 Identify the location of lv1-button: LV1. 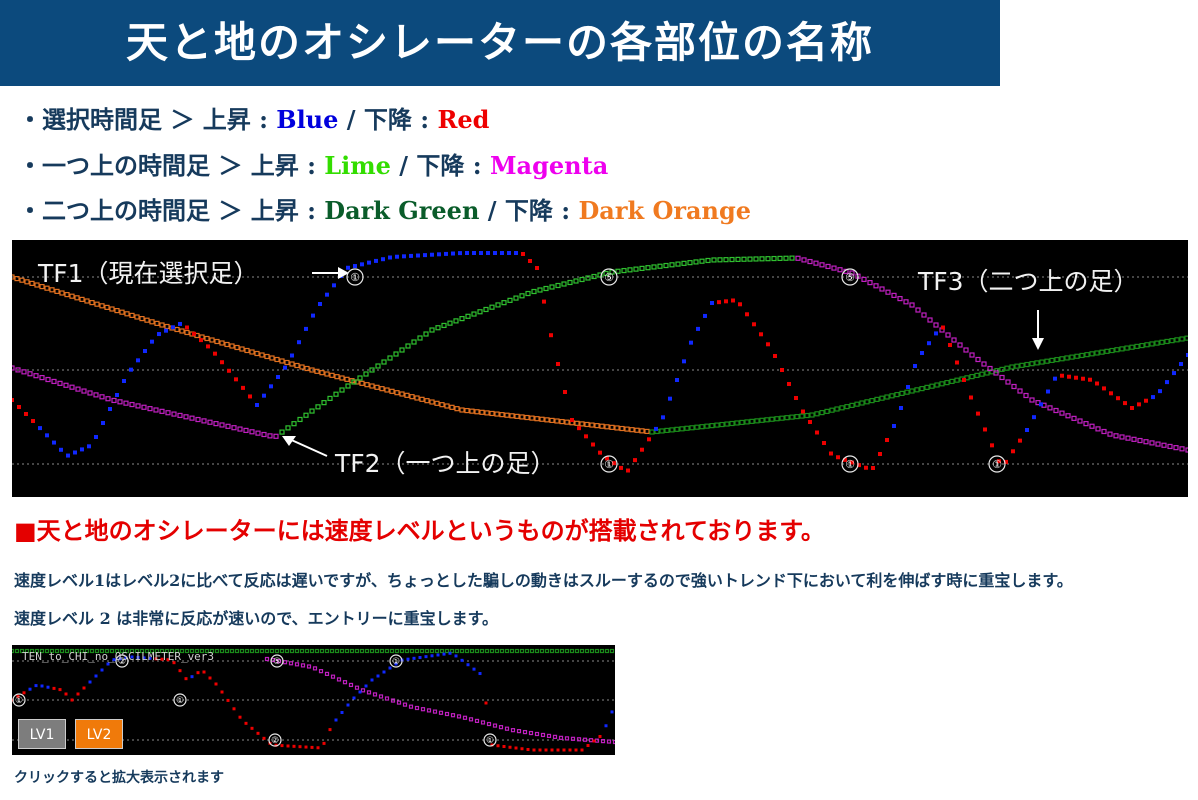
(42, 734).